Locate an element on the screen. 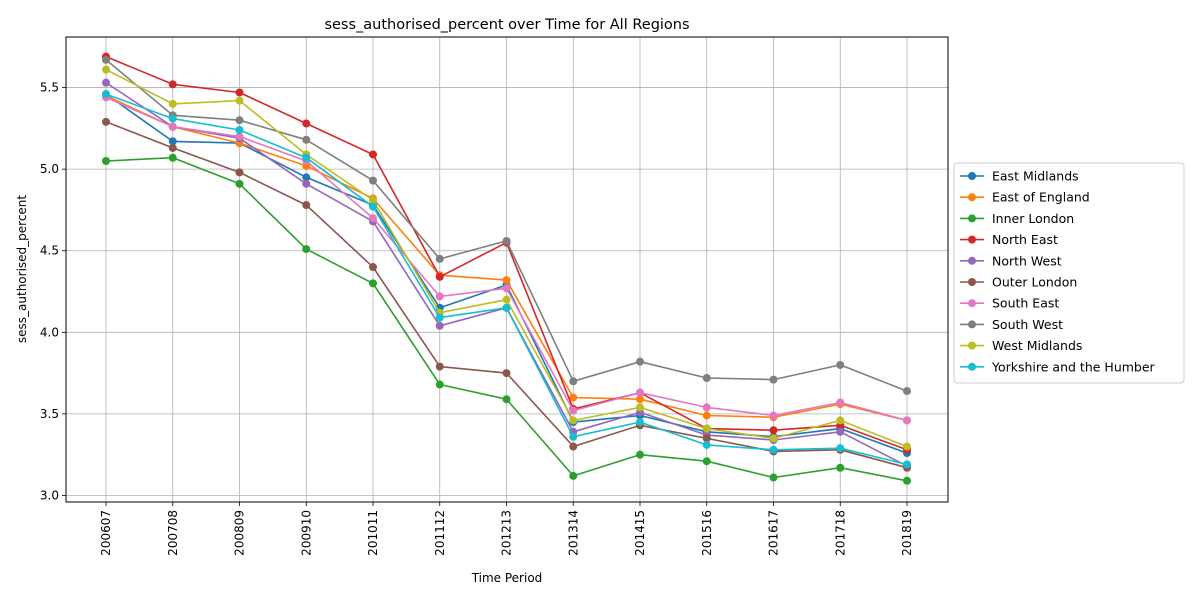  x-tick-label: 201819 is located at coordinates (907, 533).